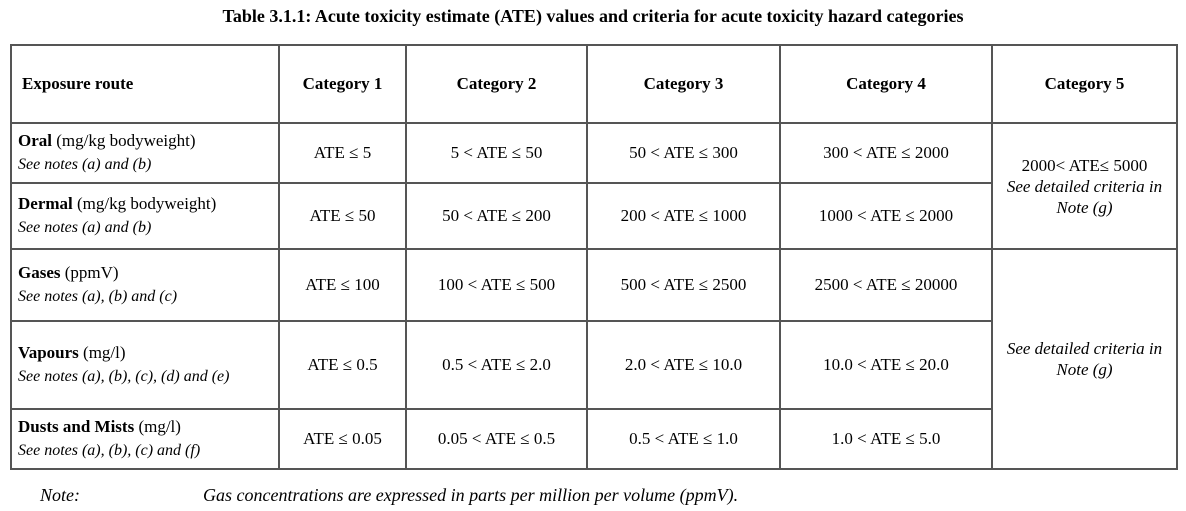  Describe the element at coordinates (342, 285) in the screenshot. I see `cell-category-1: ATE ≤ 100` at that location.